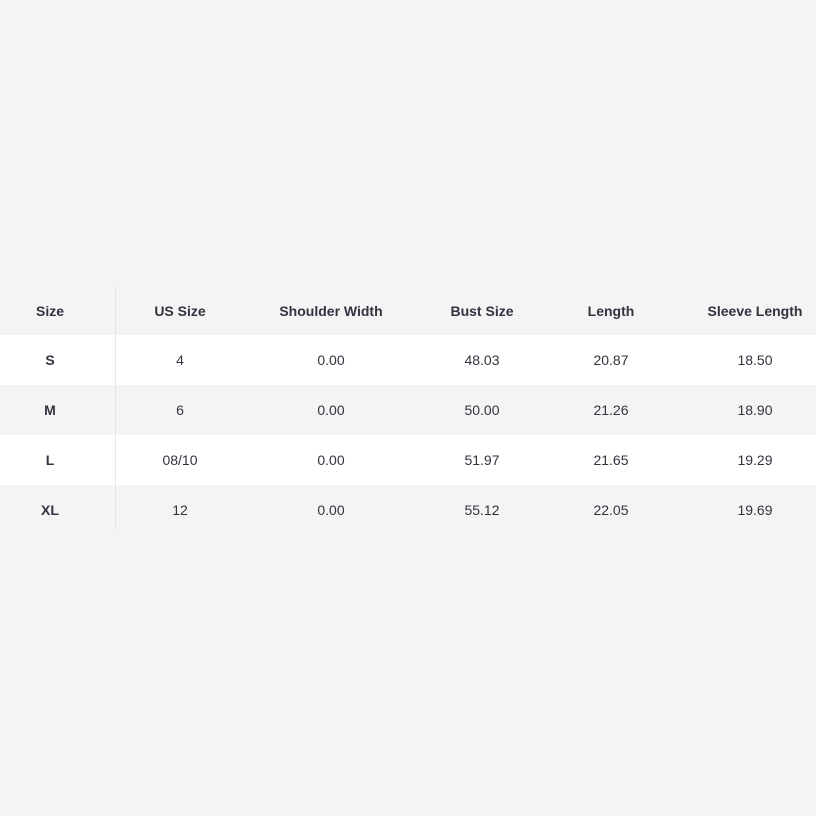 This screenshot has height=816, width=816. Describe the element at coordinates (611, 410) in the screenshot. I see `cell-length: 21.26` at that location.